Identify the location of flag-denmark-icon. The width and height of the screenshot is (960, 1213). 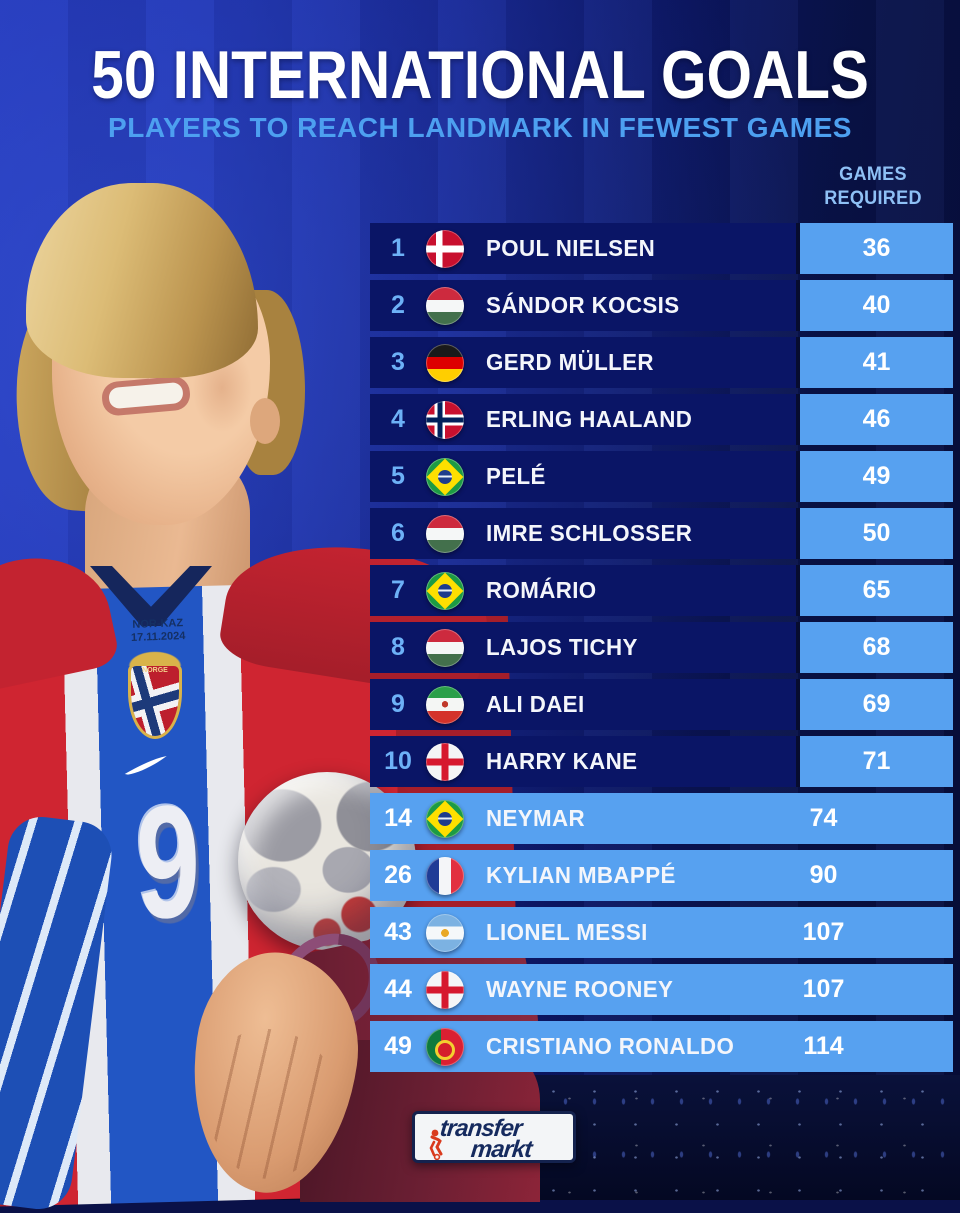
(445, 248).